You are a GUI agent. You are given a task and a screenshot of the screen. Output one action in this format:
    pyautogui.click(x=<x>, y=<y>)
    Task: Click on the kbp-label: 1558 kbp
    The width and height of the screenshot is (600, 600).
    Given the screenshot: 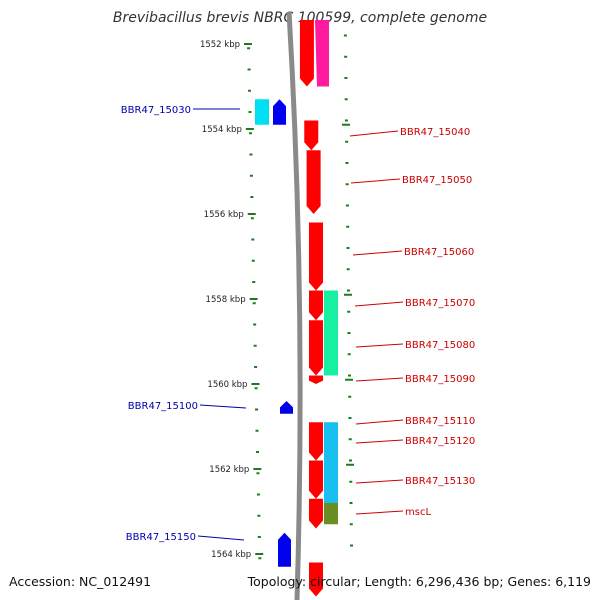 What is the action you would take?
    pyautogui.click(x=226, y=300)
    